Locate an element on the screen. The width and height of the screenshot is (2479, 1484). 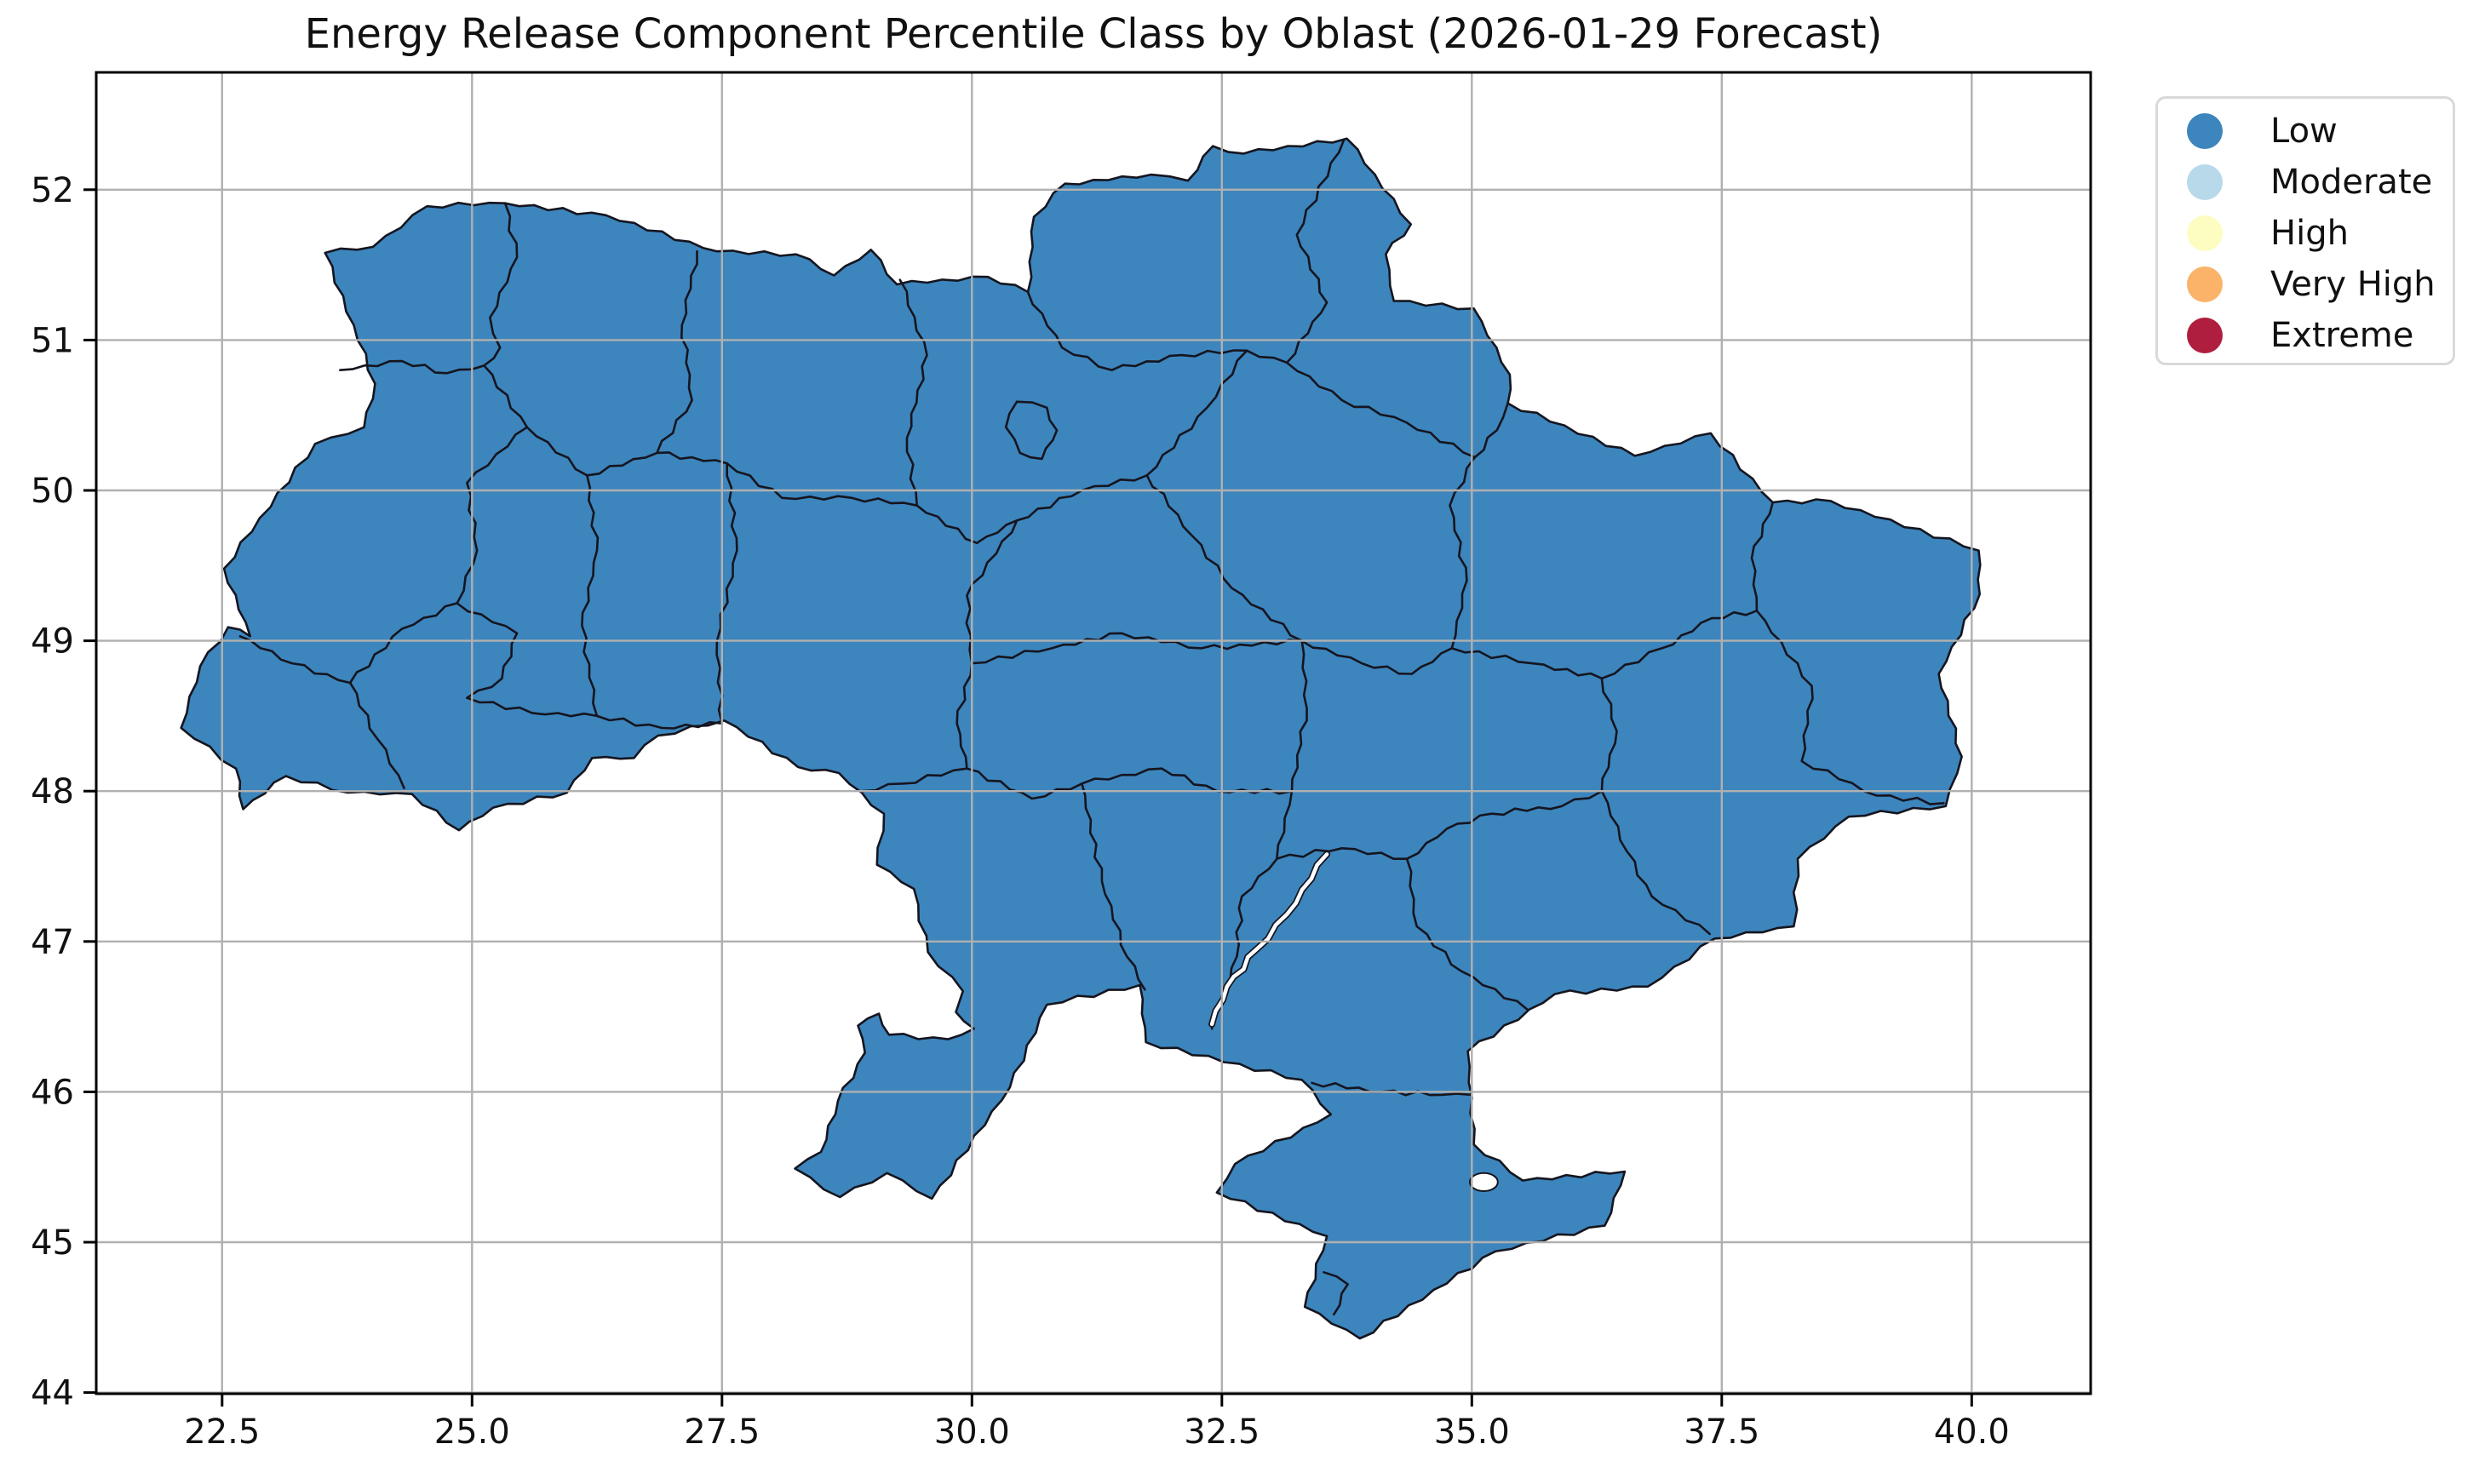
x-tick-label-30: 30.0 is located at coordinates (972, 1432).